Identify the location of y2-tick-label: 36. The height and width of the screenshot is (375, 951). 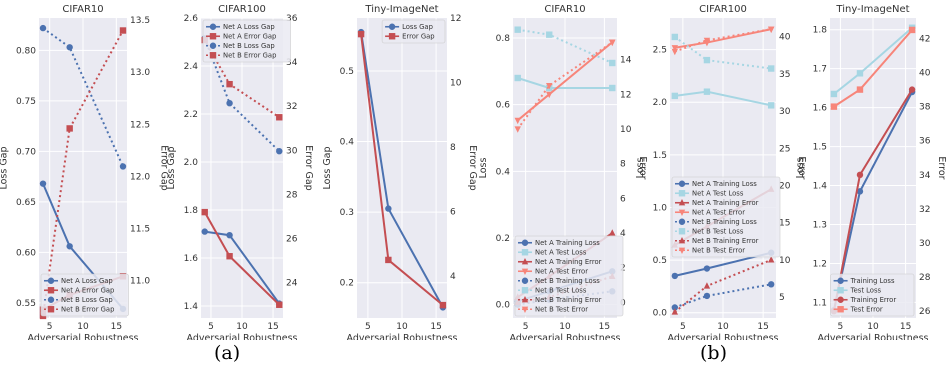
(925, 142).